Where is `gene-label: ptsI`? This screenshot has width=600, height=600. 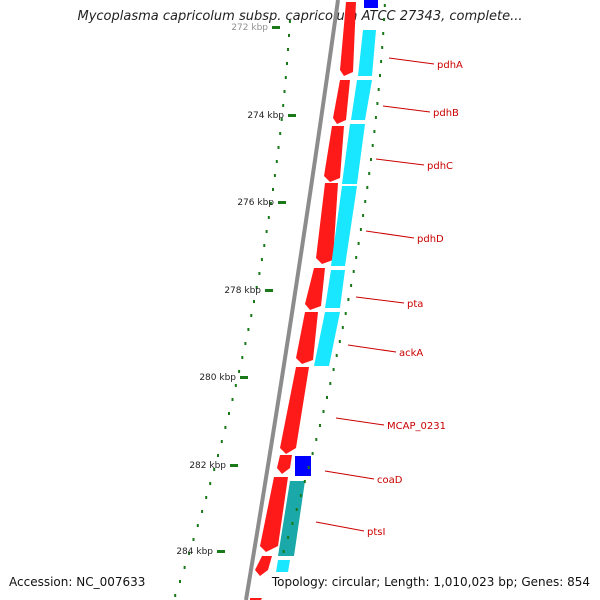
gene-label: ptsI is located at coordinates (376, 532).